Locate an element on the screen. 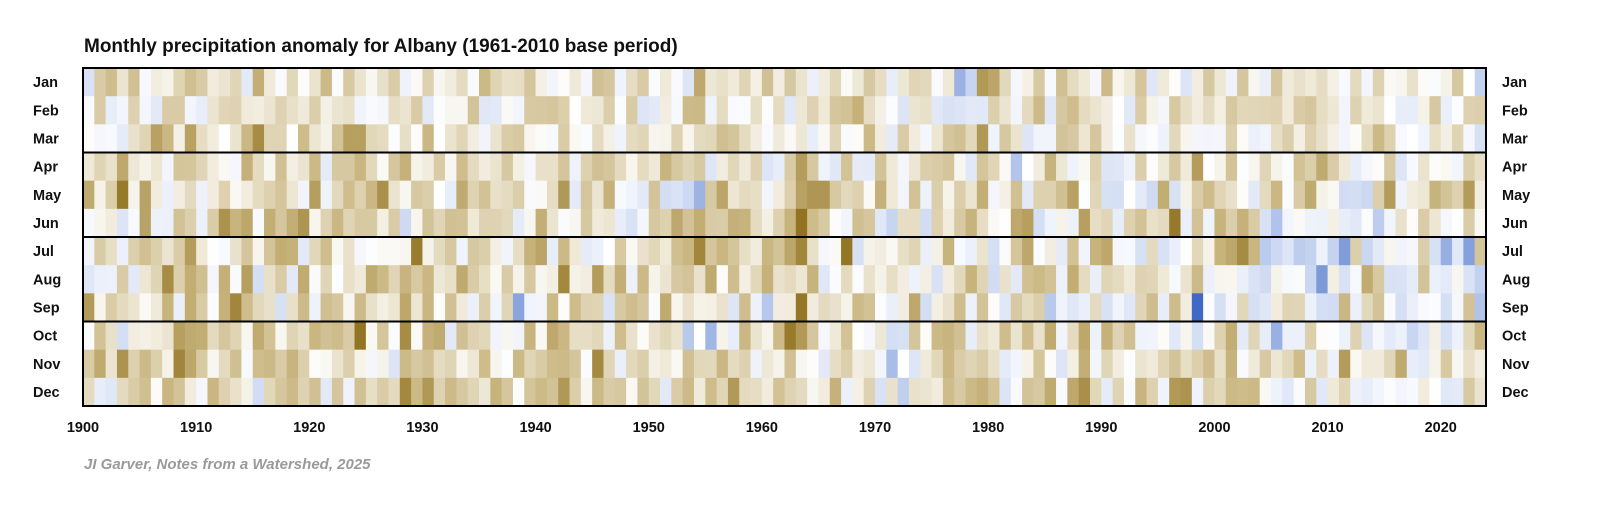 This screenshot has width=1600, height=513. heatmap-cell-dec-1995 is located at coordinates (1163, 392).